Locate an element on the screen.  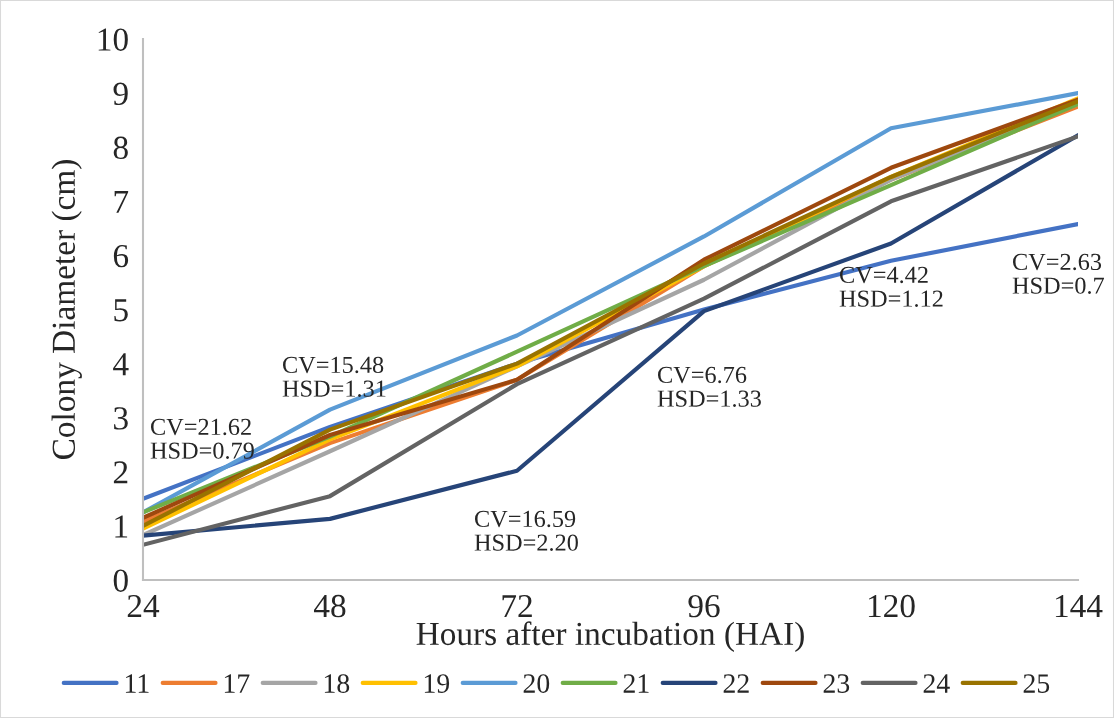
x-tick-label: 96 is located at coordinates (704, 606).